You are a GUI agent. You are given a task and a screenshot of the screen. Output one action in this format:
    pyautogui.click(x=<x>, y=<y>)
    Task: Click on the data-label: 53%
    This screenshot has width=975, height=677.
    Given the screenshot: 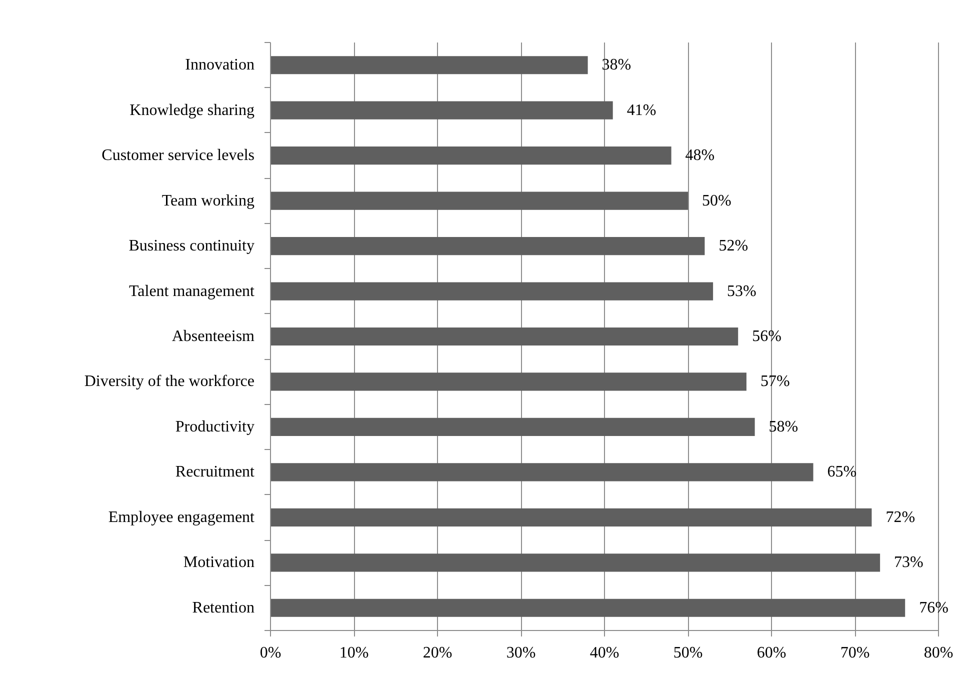 What is the action you would take?
    pyautogui.click(x=741, y=291)
    